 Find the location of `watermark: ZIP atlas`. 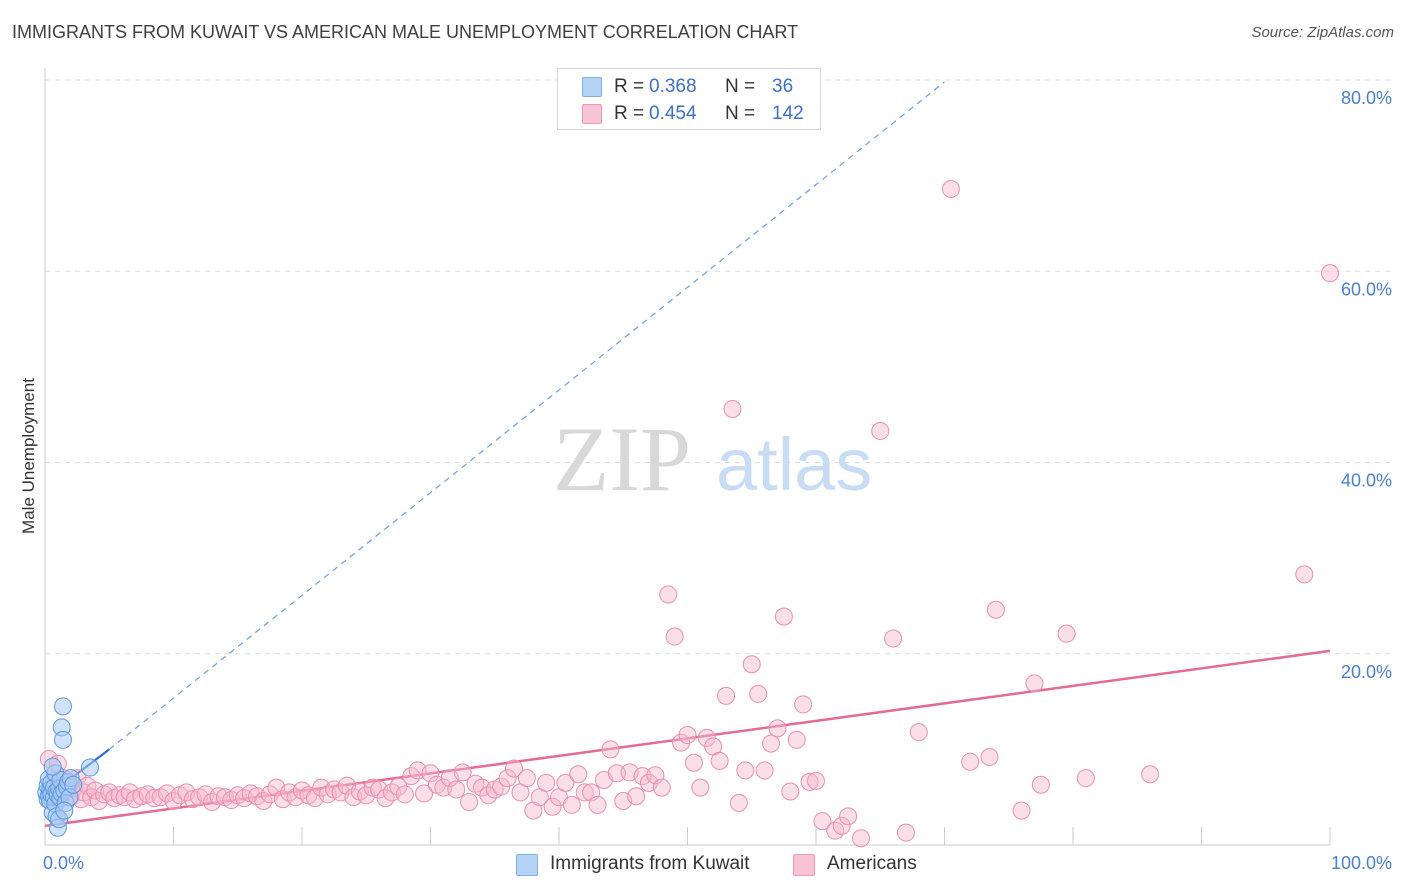

watermark: ZIP atlas is located at coordinates (712, 459).